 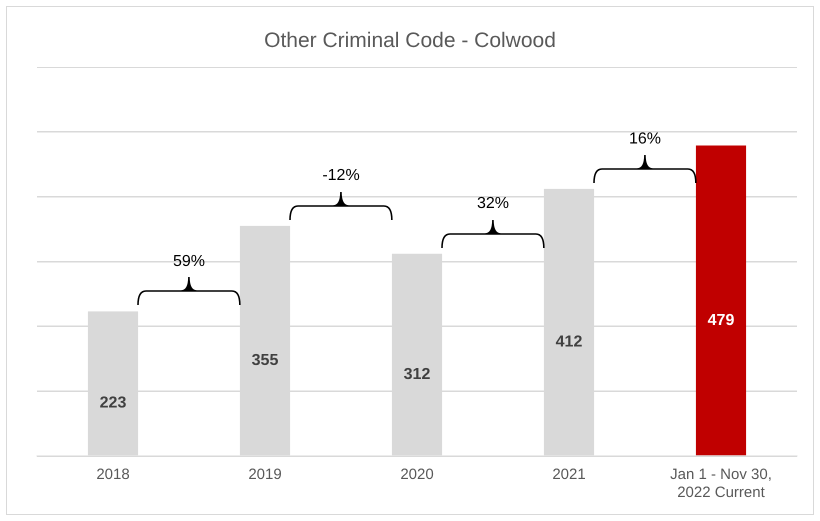 I want to click on x-tick-label: 2018, so click(x=113, y=475).